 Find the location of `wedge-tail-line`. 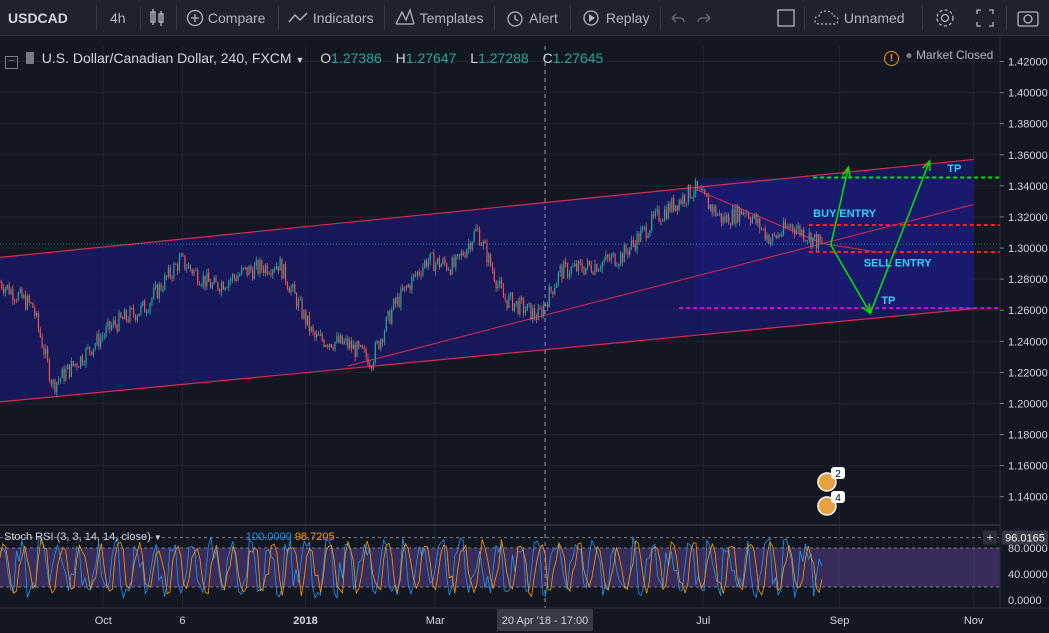

wedge-tail-line is located at coordinates (851, 248).